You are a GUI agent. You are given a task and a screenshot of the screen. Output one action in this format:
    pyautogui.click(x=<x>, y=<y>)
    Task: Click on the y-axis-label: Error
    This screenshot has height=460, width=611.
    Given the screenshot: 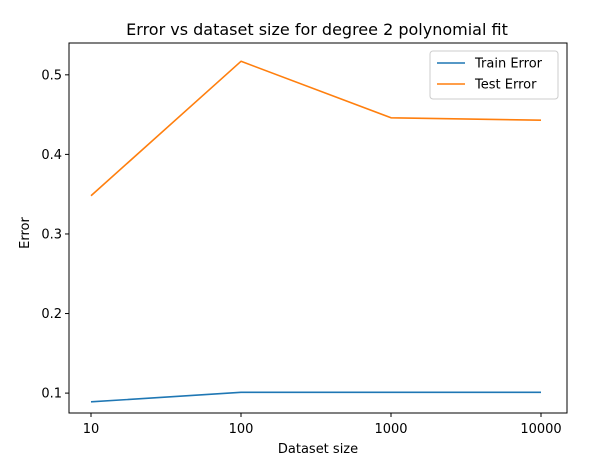 What is the action you would take?
    pyautogui.click(x=25, y=233)
    